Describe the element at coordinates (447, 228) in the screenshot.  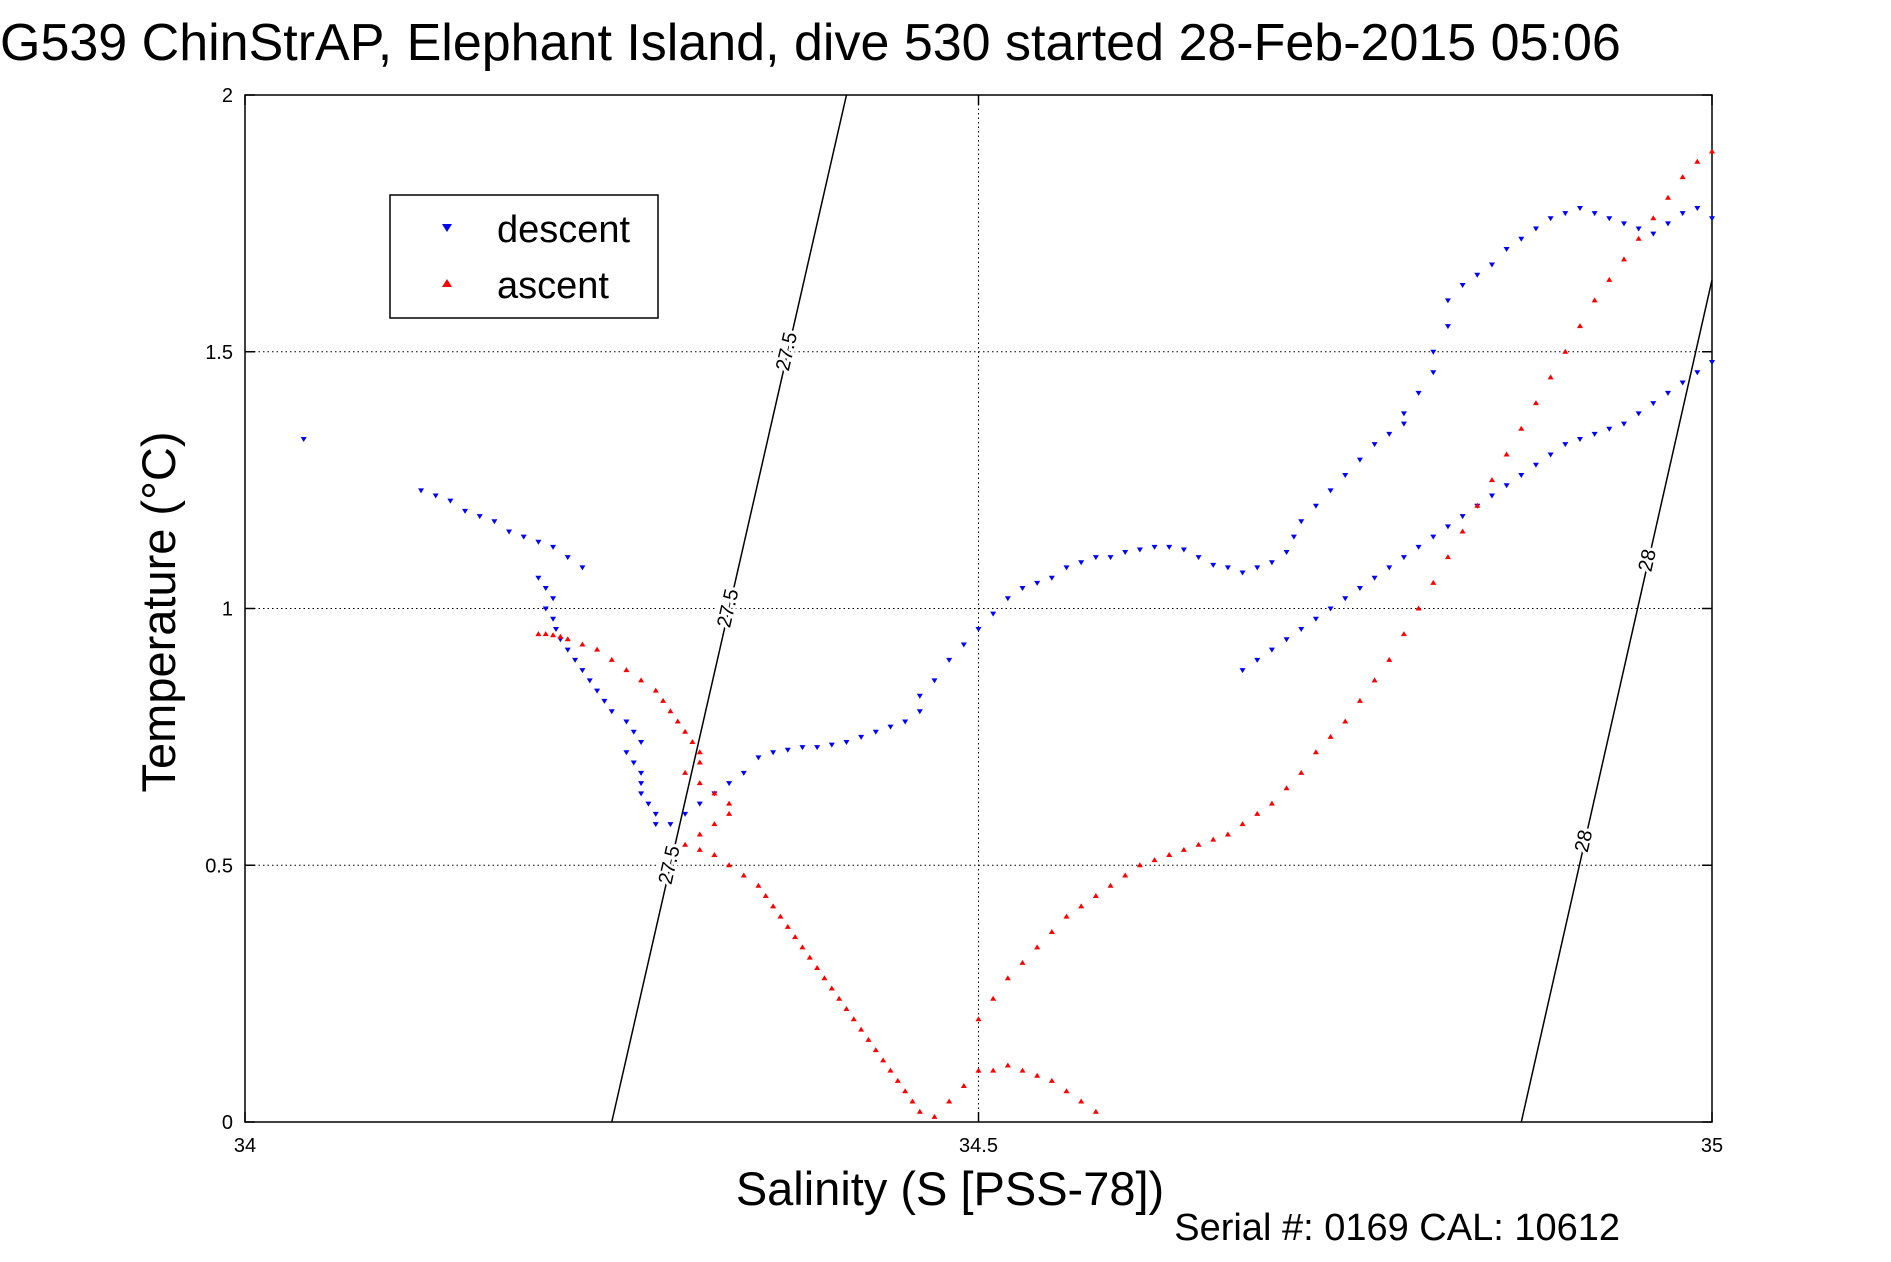
I see `legend-marker-descent` at that location.